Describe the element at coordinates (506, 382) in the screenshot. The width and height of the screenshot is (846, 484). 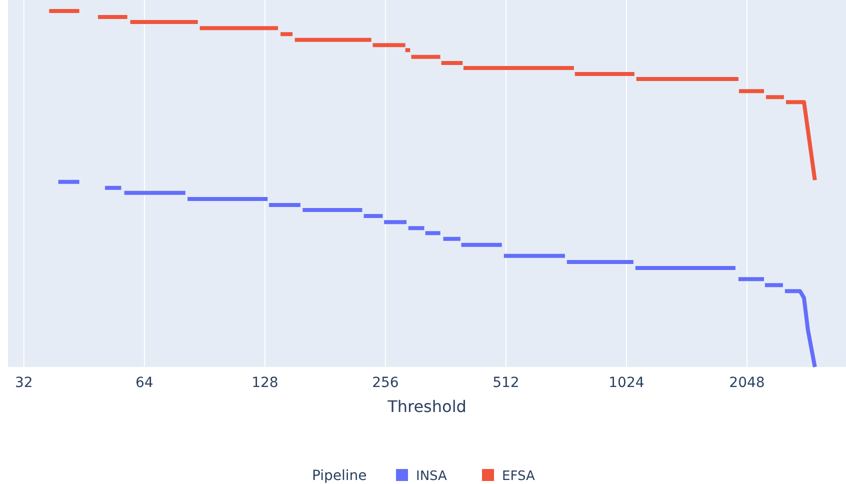
I see `x-tick-label: 512` at that location.